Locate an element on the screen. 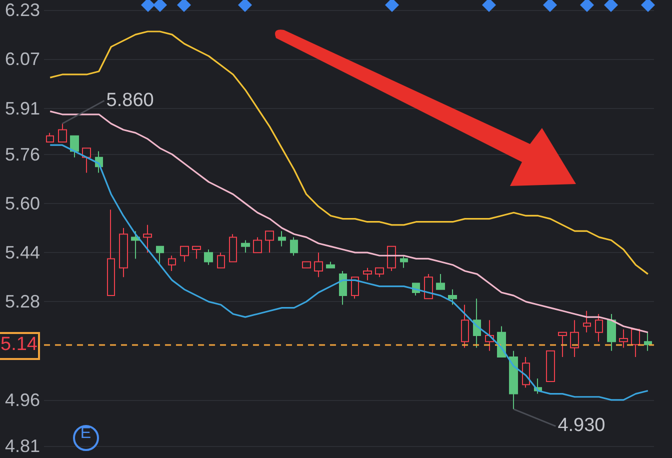 This screenshot has width=672, height=458. y-tick-label: 4.96 is located at coordinates (22, 400).